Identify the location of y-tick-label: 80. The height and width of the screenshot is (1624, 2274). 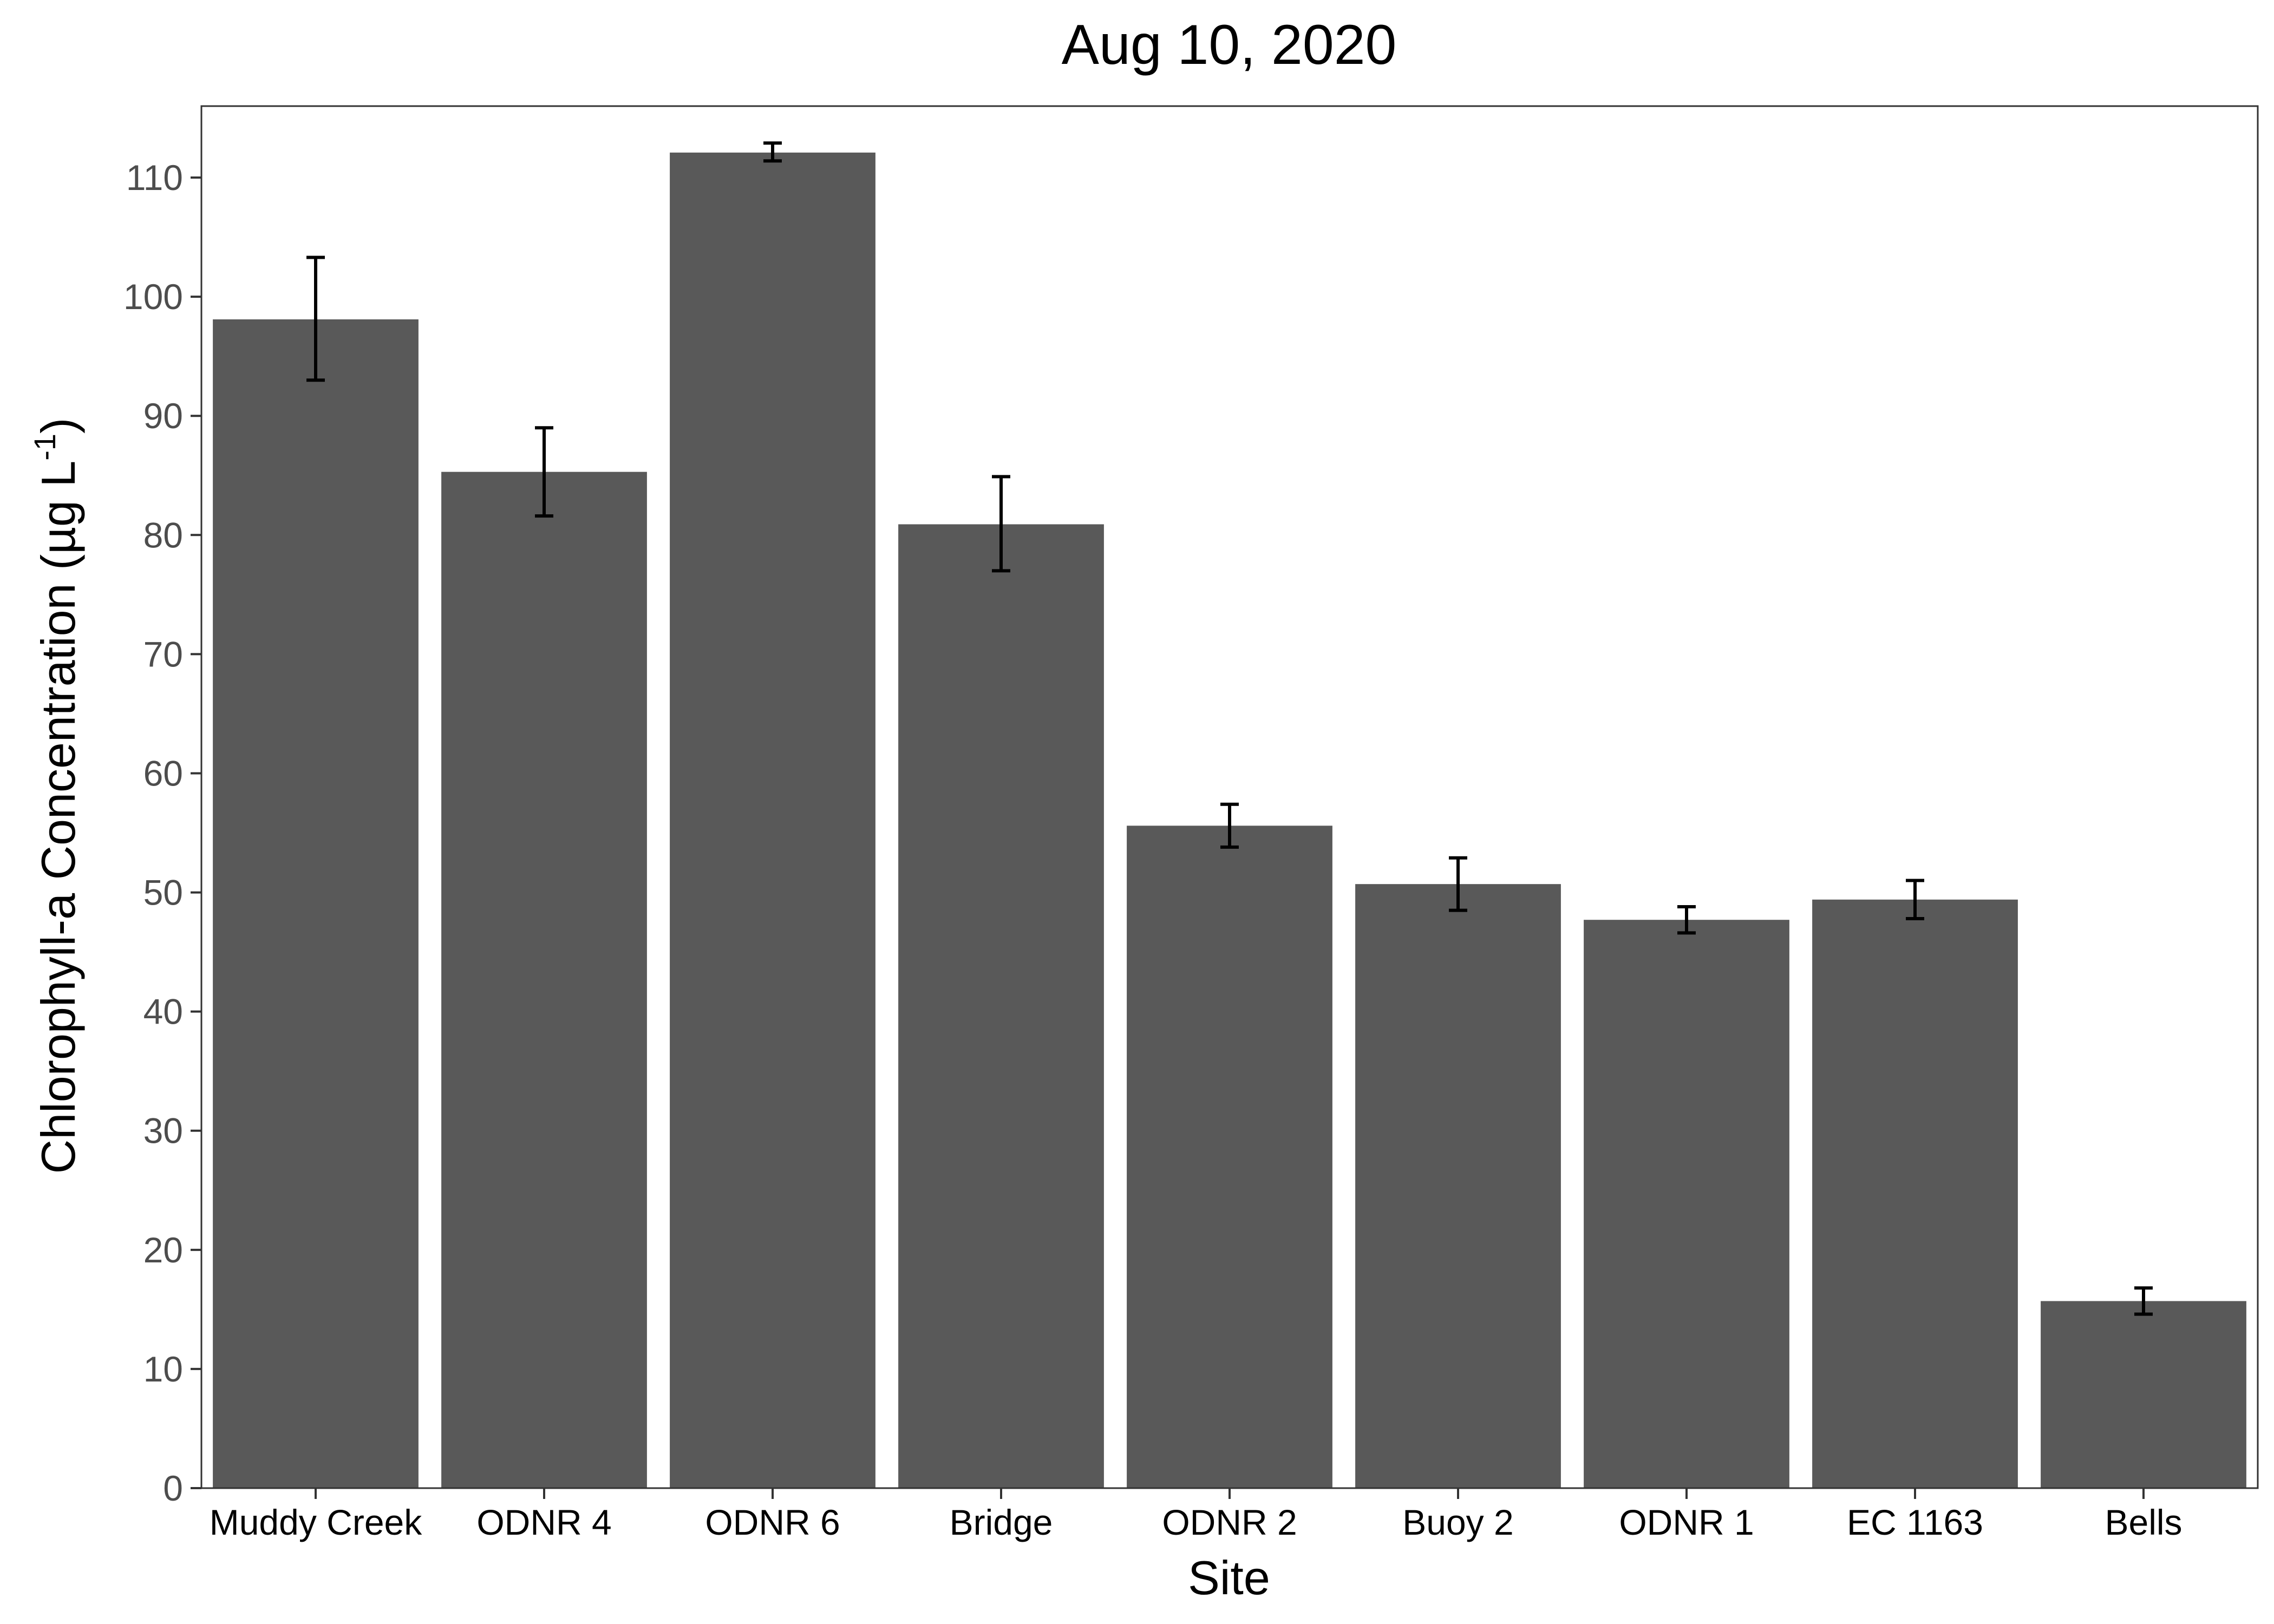
(163, 535).